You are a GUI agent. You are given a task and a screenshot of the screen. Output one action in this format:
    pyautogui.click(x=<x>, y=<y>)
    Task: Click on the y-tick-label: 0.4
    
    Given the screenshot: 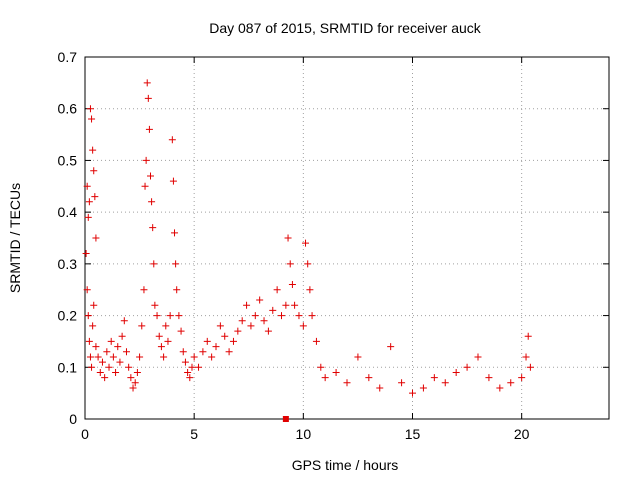 What is the action you would take?
    pyautogui.click(x=68, y=212)
    